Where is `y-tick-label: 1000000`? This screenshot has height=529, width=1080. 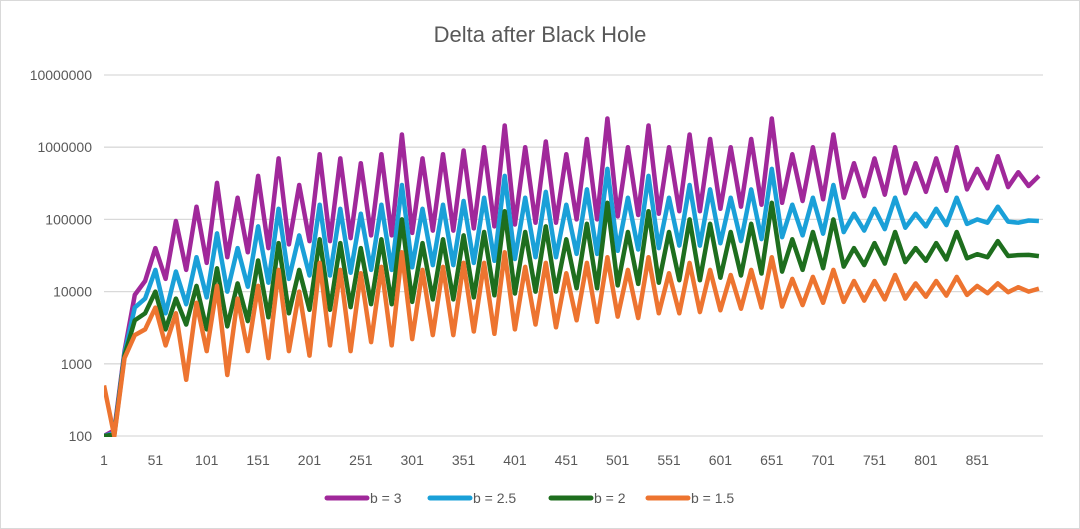 y-tick-label: 1000000 is located at coordinates (64, 147).